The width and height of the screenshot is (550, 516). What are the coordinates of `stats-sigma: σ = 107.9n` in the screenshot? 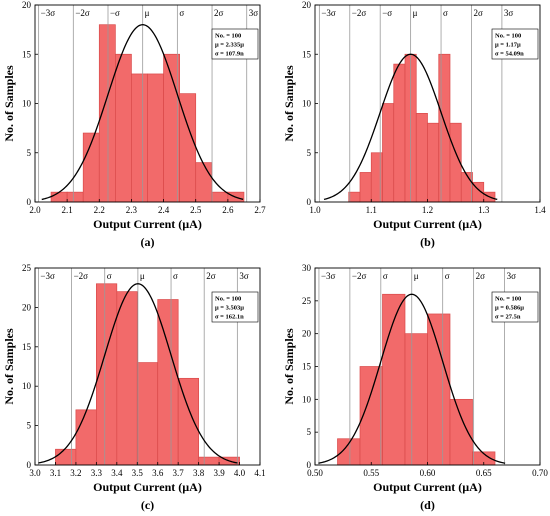 It's located at (229, 54).